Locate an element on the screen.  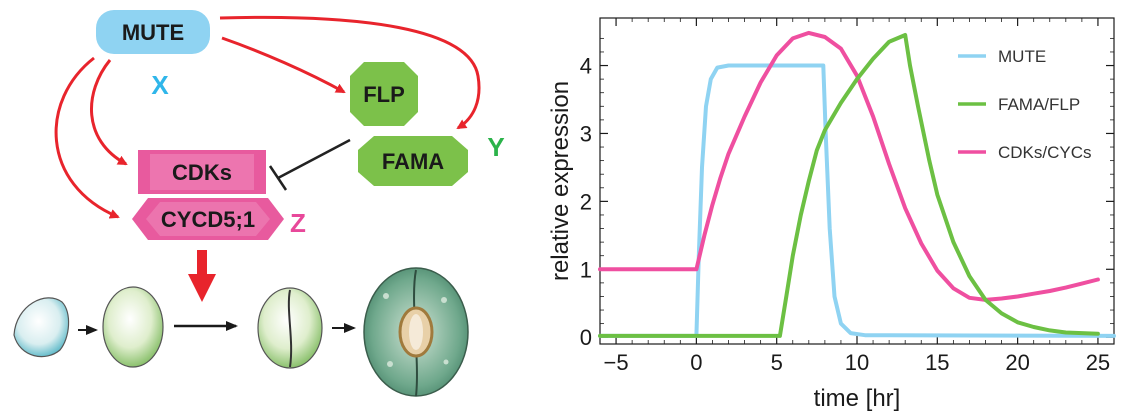
cdks-node: CDKs is located at coordinates (202, 172).